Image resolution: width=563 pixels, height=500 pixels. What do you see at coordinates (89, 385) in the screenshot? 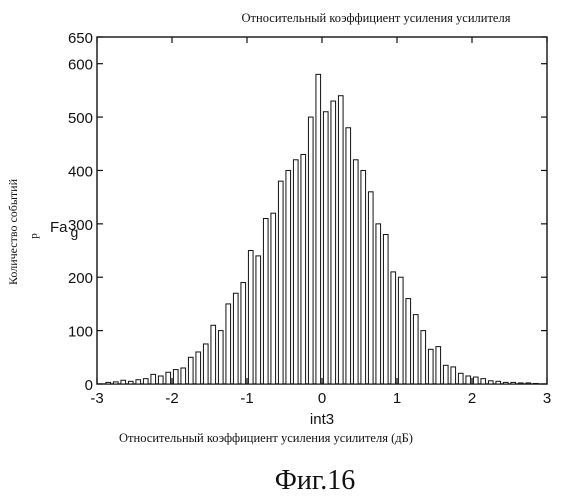
I see `y-tick-label: 0` at bounding box center [89, 385].